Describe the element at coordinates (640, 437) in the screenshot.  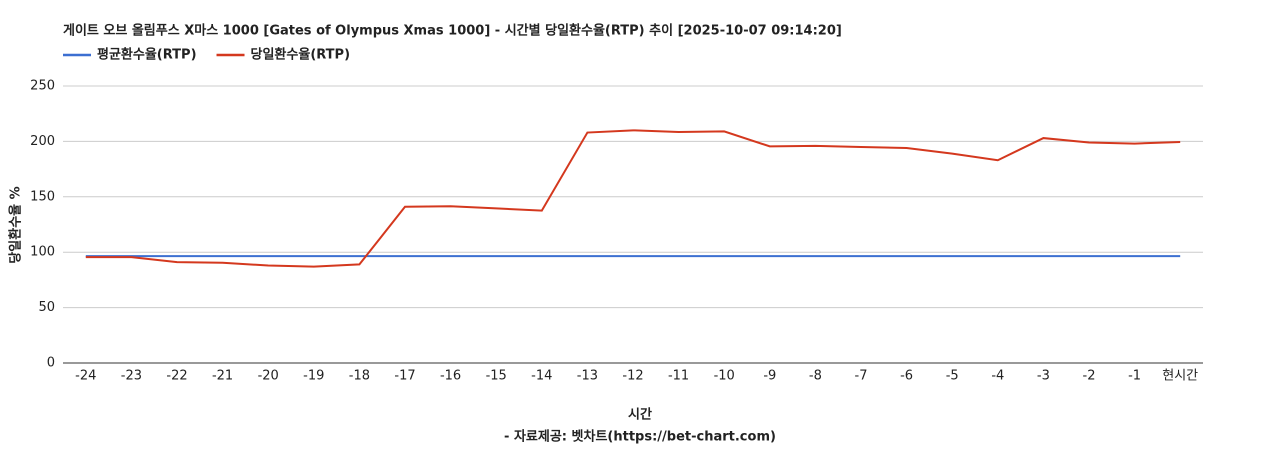
I see `source-note: - 자료제공: 벳차트(https://bet-chart.com)` at that location.